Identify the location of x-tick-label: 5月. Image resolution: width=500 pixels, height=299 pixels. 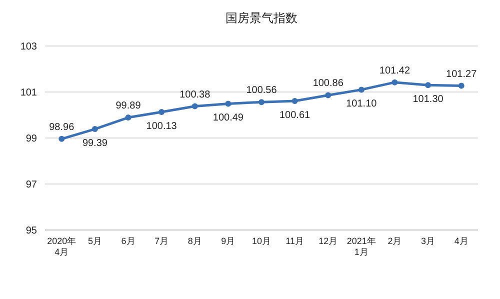
(95, 241).